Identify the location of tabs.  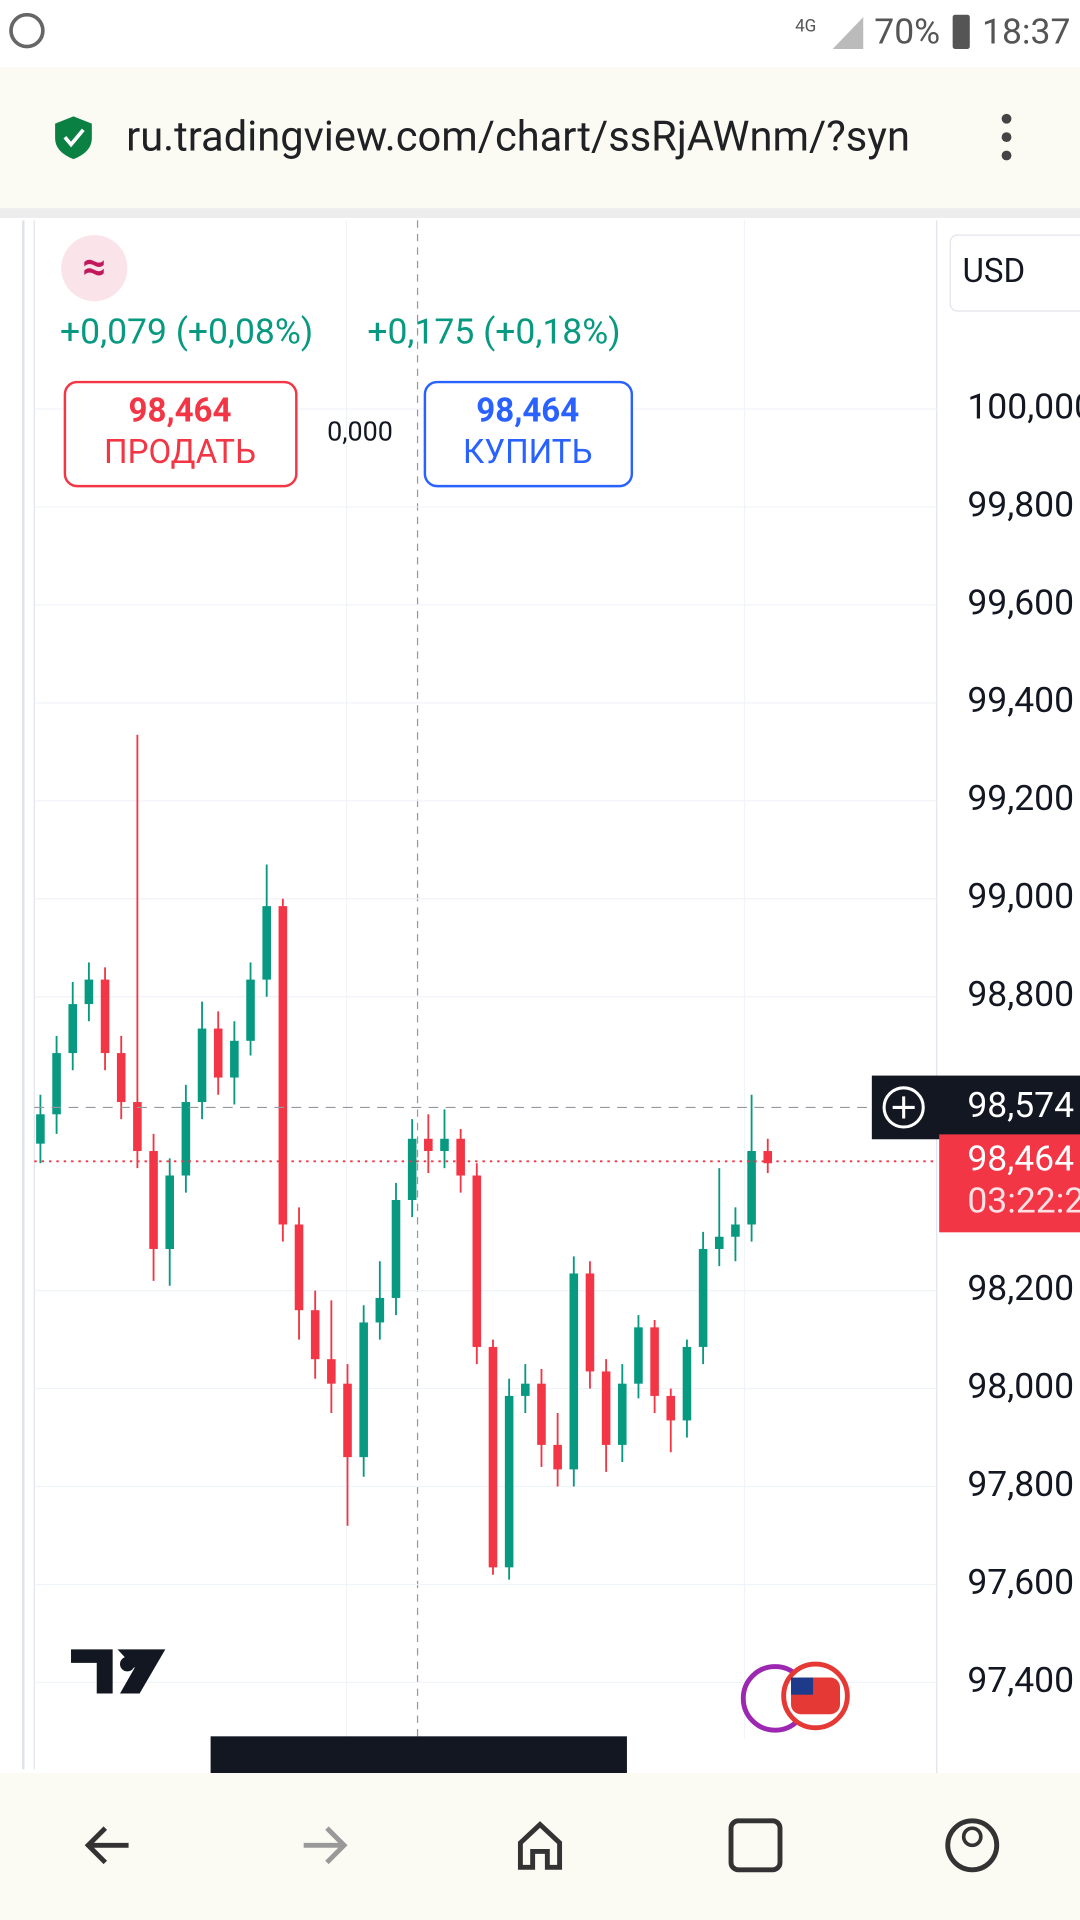
(755, 1845).